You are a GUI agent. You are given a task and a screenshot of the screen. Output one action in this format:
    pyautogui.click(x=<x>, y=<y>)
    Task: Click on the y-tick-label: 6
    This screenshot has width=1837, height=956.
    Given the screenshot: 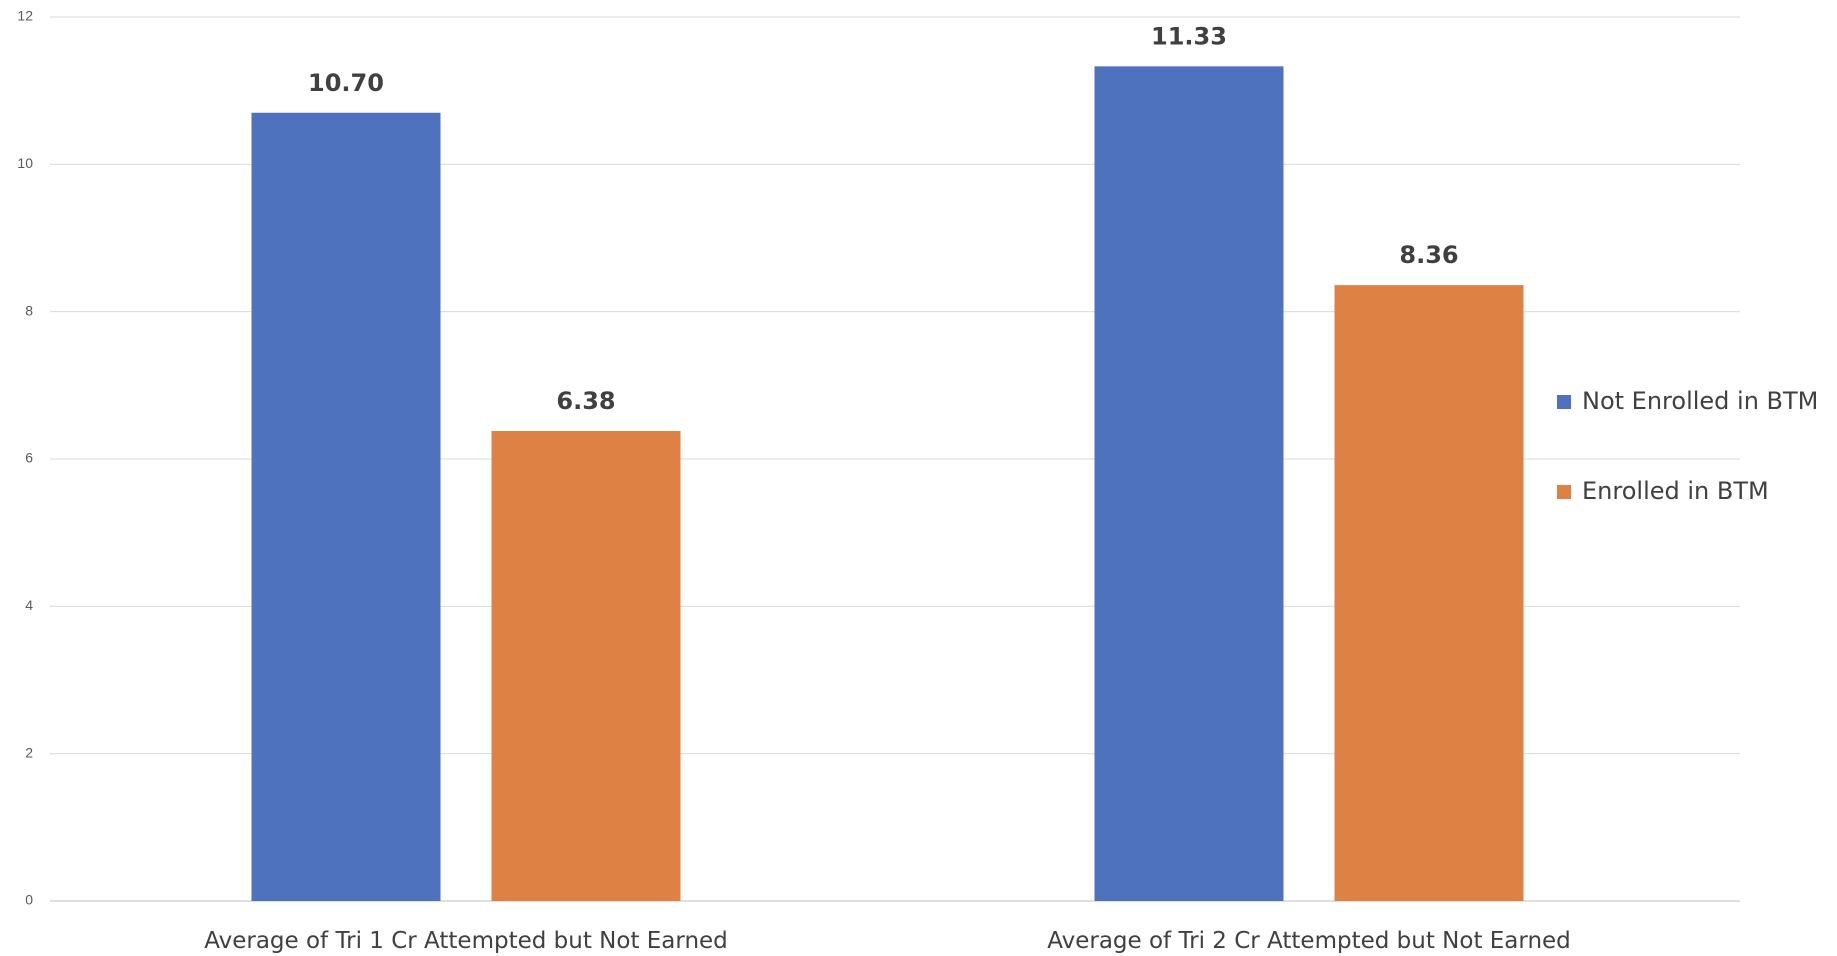 What is the action you would take?
    pyautogui.click(x=29, y=458)
    